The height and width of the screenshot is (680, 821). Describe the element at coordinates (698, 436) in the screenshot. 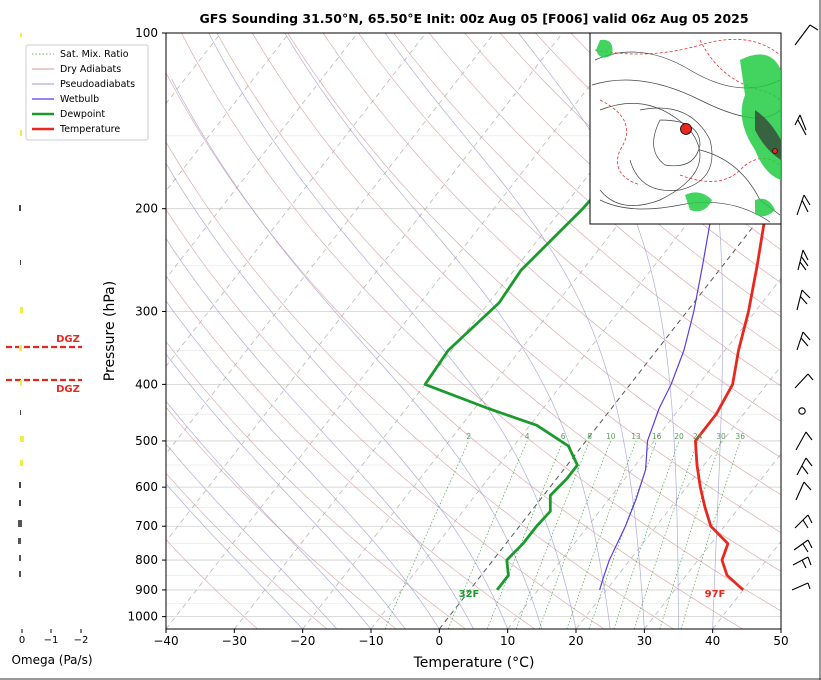

I see `mixing-ratio-label: 24` at that location.